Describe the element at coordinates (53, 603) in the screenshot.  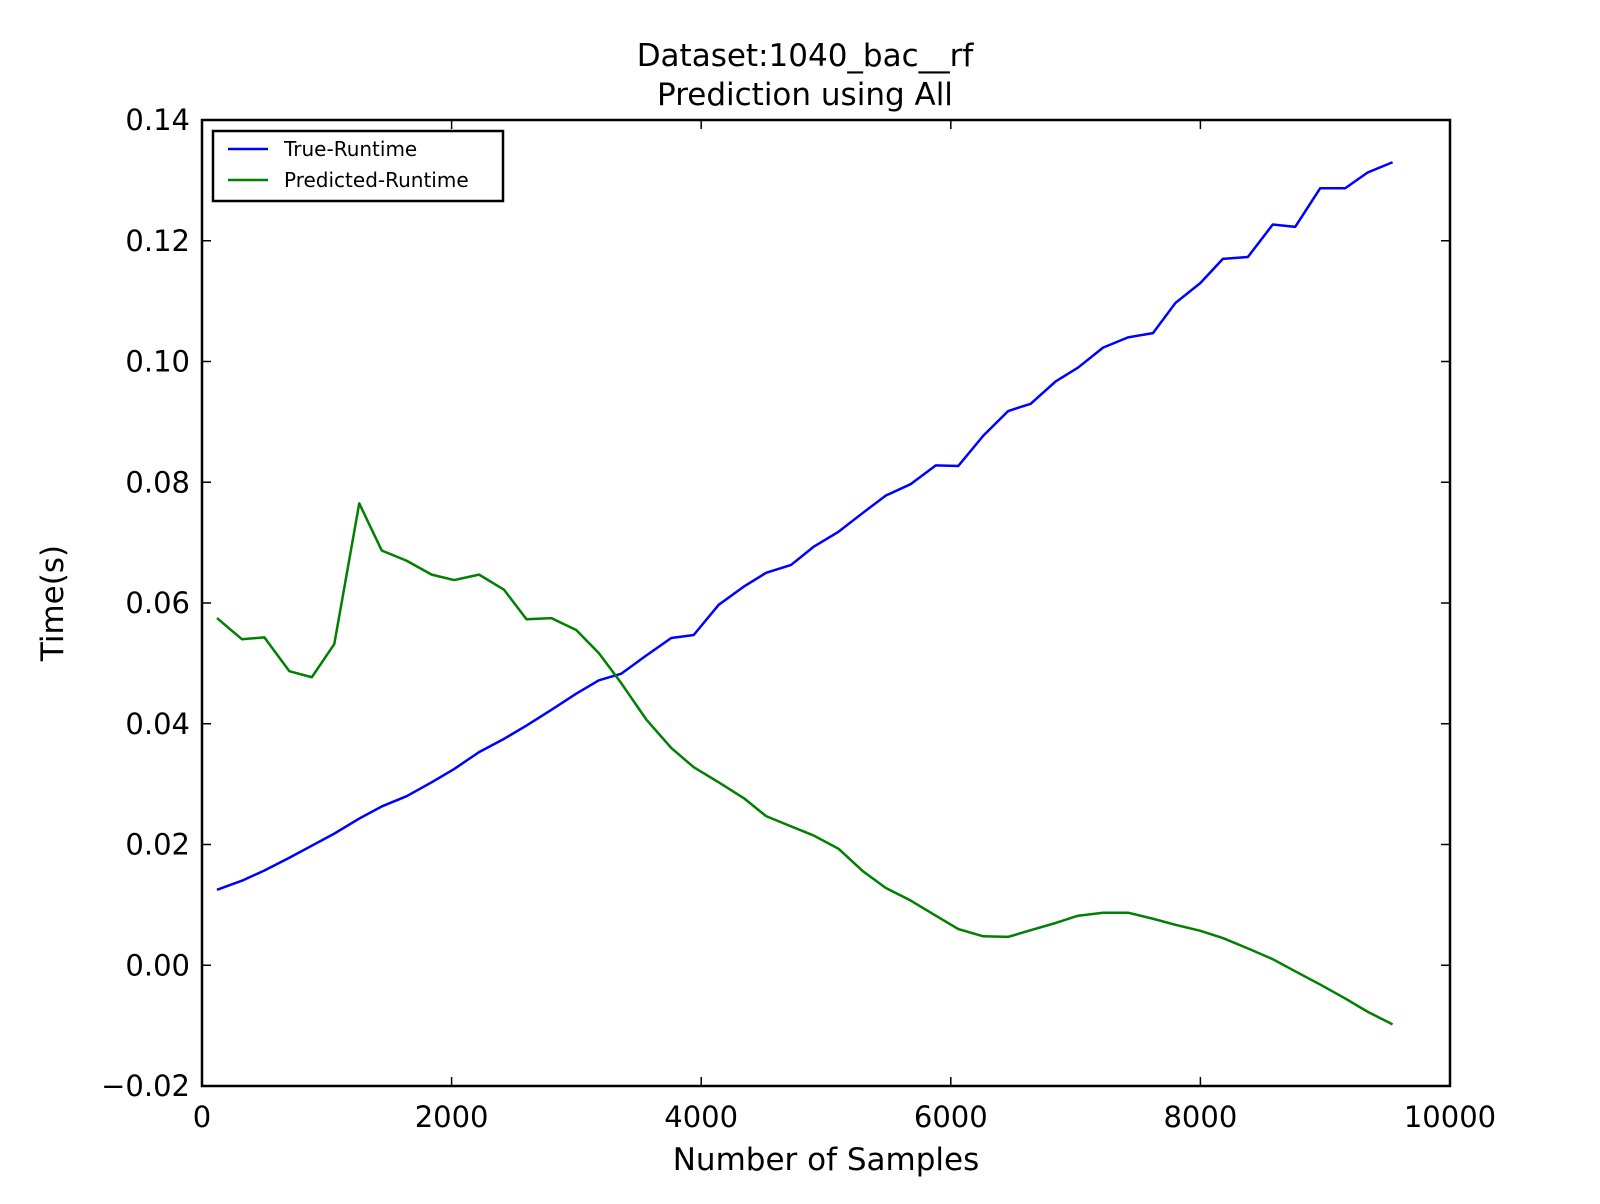
I see `y-axis-label: Time(s)` at that location.